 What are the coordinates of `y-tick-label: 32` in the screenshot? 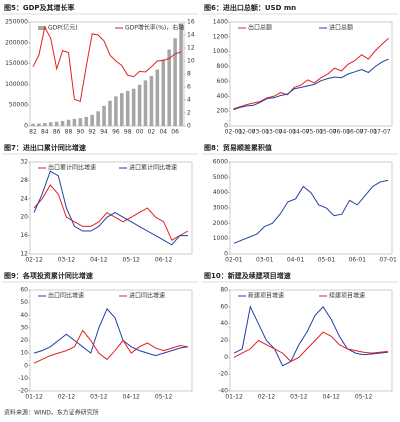 It's located at (24, 162).